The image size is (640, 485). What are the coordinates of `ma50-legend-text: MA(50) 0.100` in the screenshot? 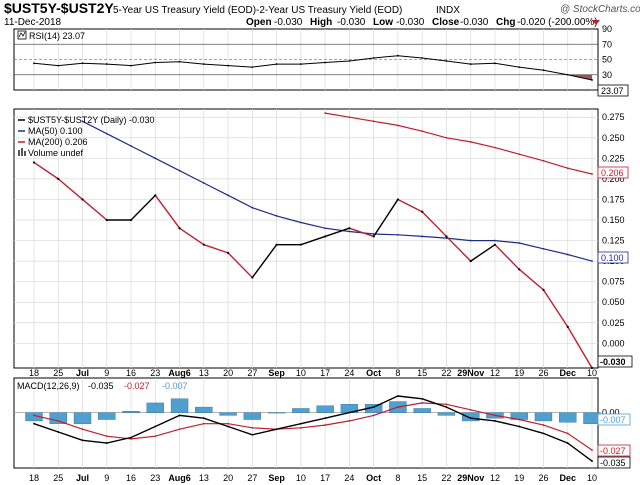 It's located at (55, 131).